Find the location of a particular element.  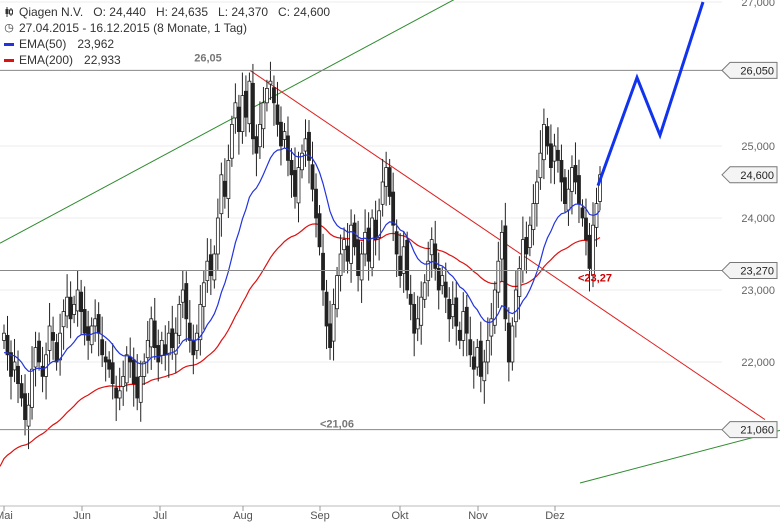

y-tick-label: 25,000 is located at coordinates (758, 147).